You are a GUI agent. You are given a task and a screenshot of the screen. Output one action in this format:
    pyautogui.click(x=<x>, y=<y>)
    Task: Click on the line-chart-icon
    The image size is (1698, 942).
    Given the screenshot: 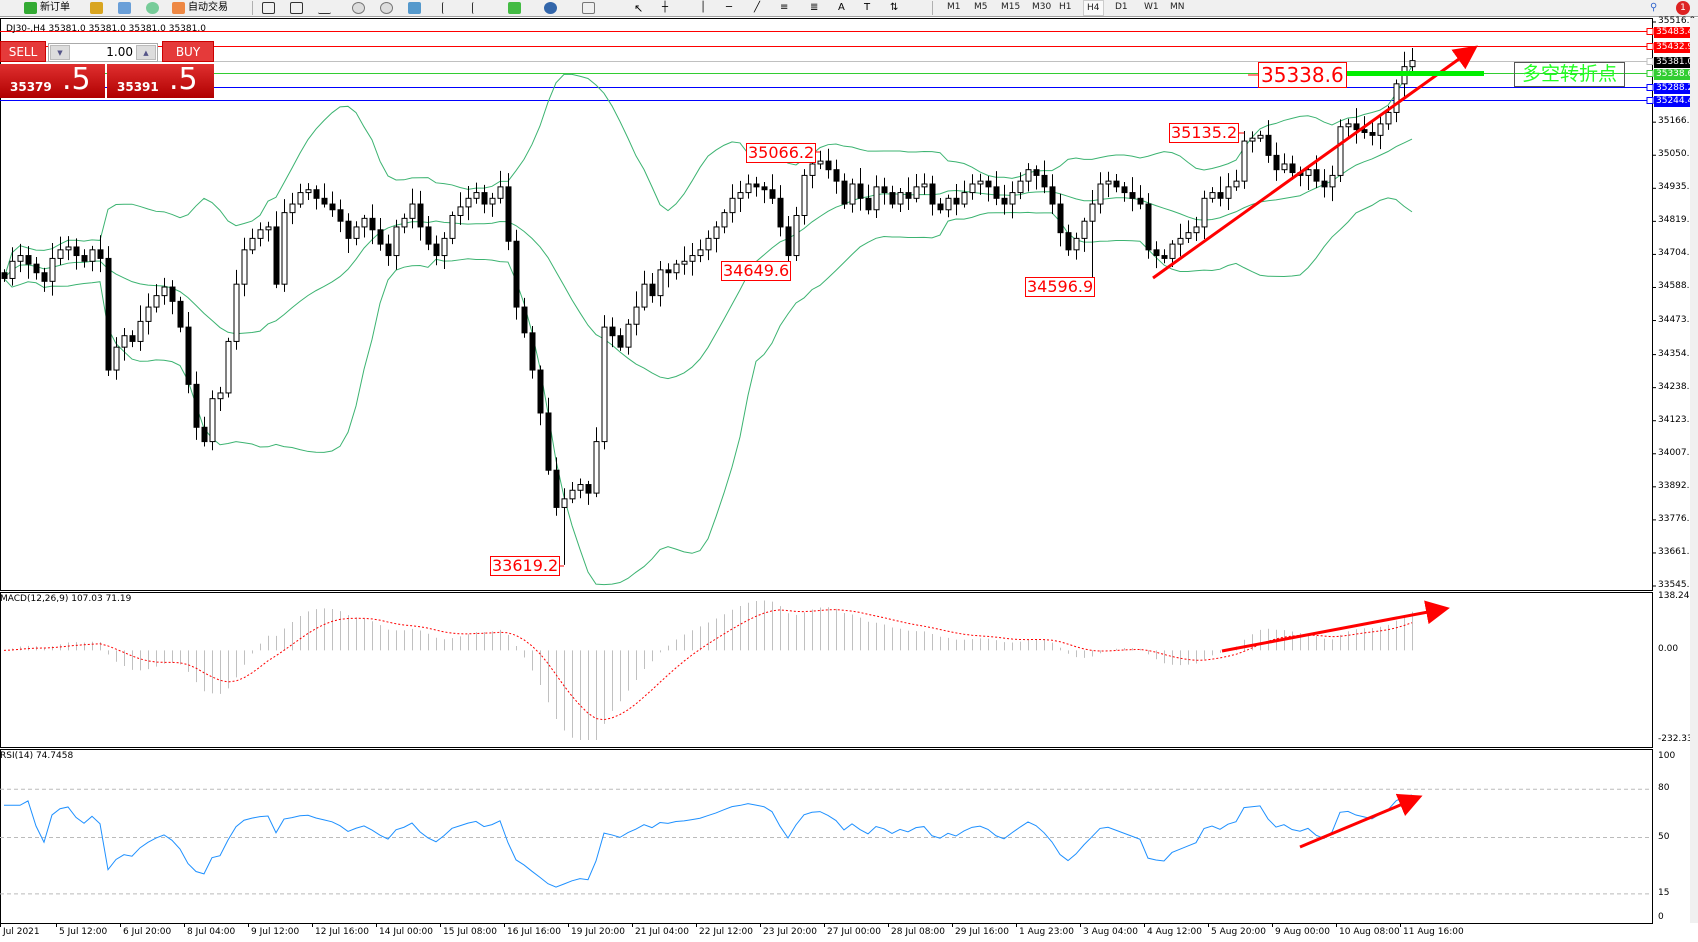 What is the action you would take?
    pyautogui.click(x=324, y=8)
    